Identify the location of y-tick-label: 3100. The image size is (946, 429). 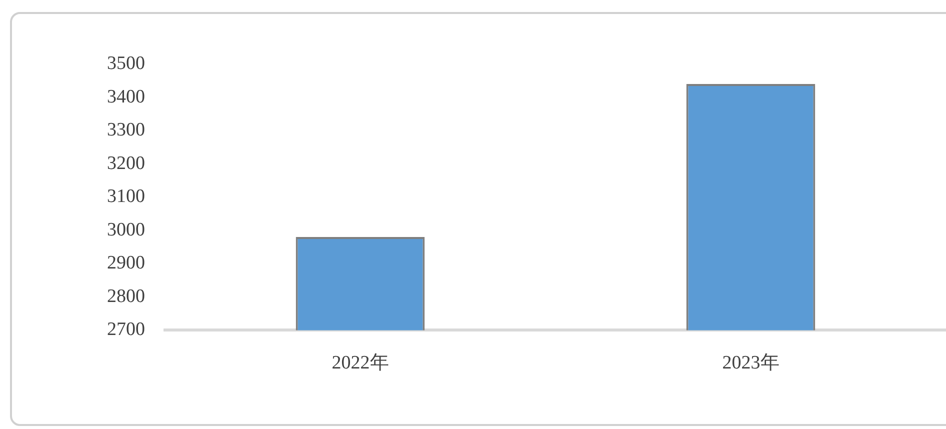
(126, 197).